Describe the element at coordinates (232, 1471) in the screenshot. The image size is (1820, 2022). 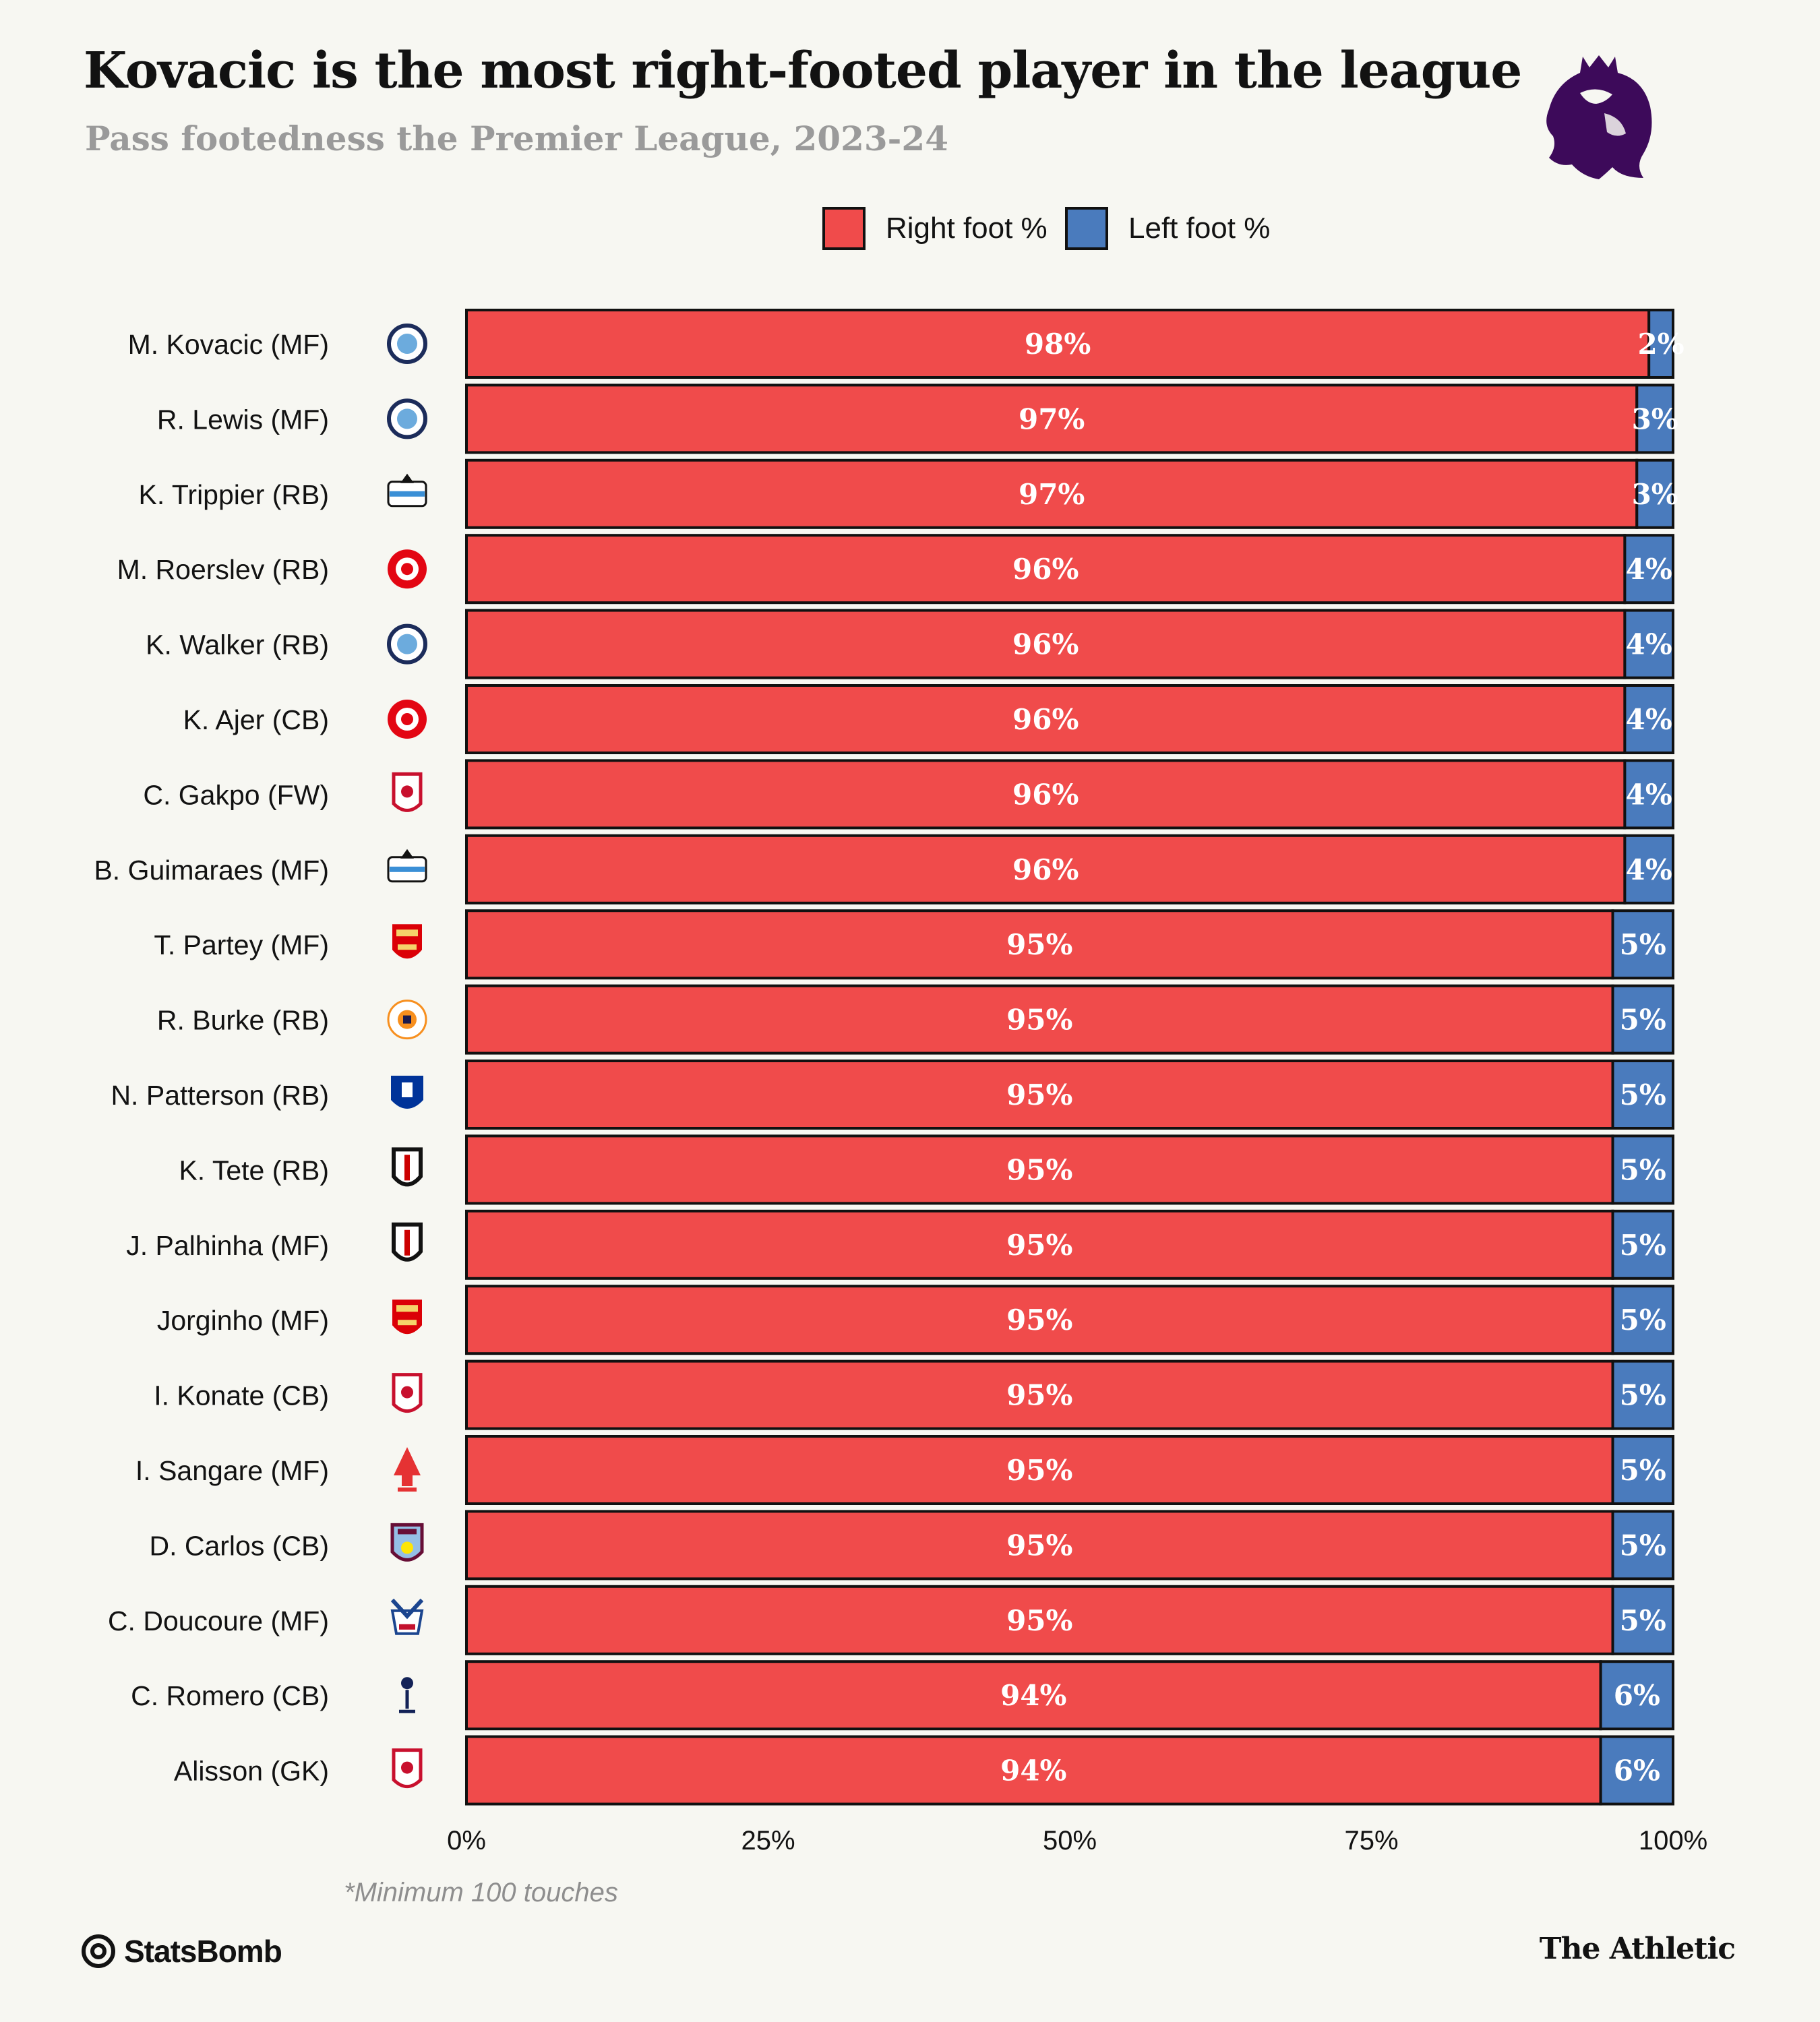
I see `player-label: I. Sangare (MF)` at that location.